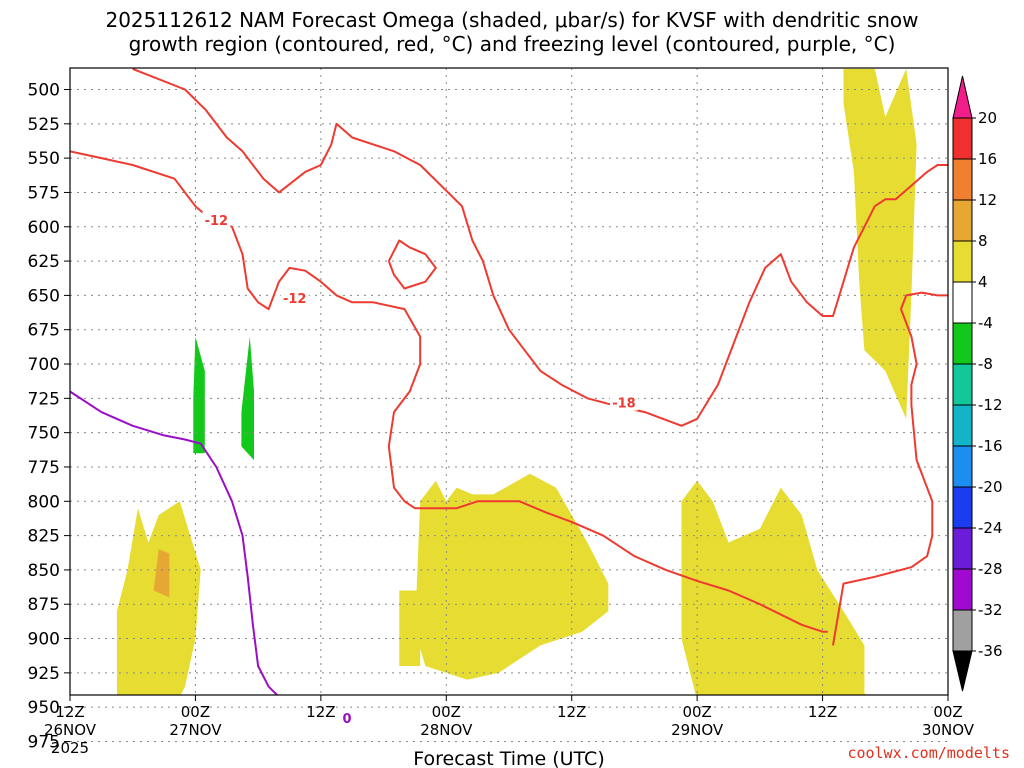 The height and width of the screenshot is (768, 1024). What do you see at coordinates (44, 296) in the screenshot?
I see `y-tick-label-650: 650` at bounding box center [44, 296].